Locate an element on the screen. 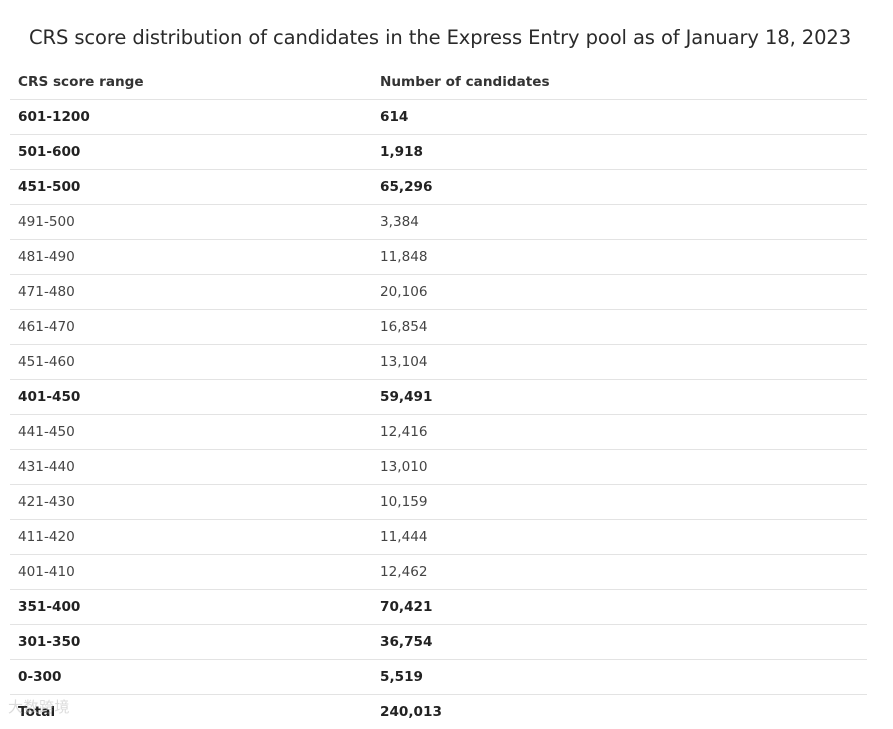 The height and width of the screenshot is (729, 893). score-range-cell: 421-430 is located at coordinates (191, 502).